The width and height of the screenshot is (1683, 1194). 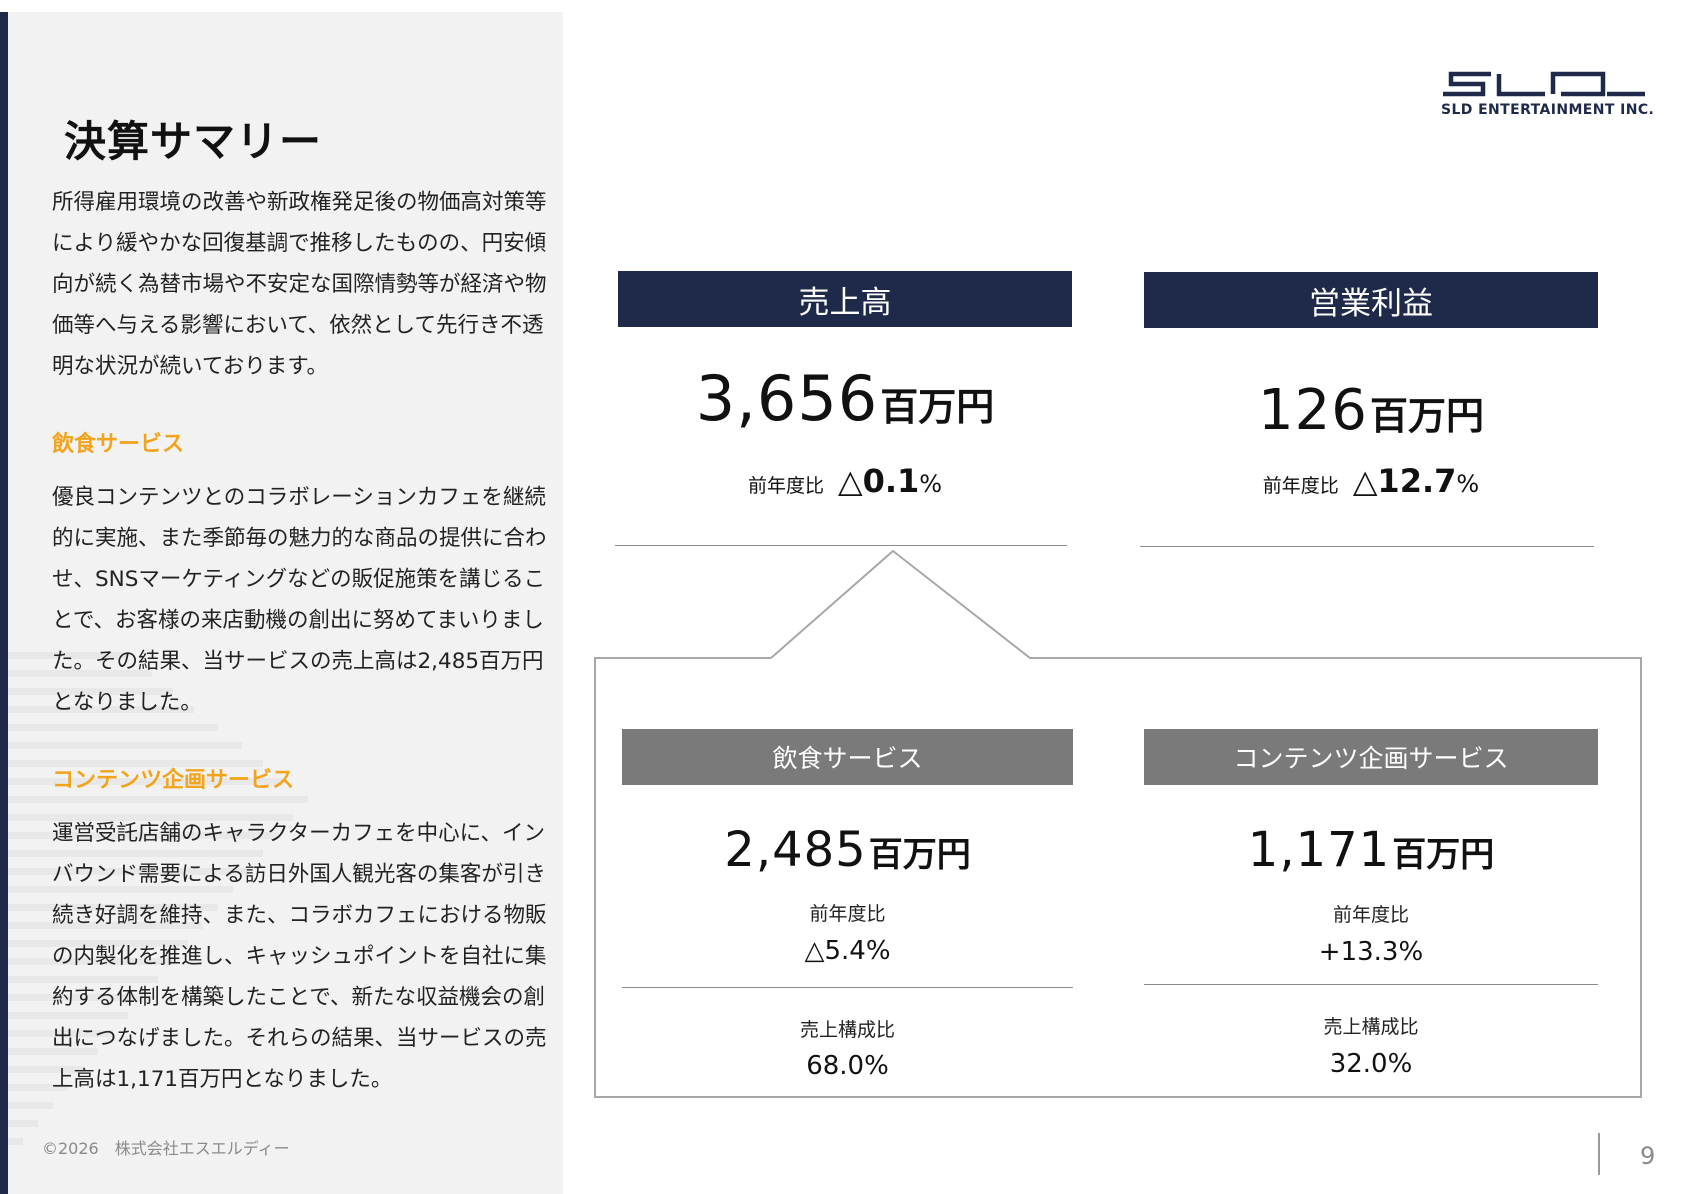 What do you see at coordinates (878, 481) in the screenshot?
I see `sales-yoy-value: △0.1` at bounding box center [878, 481].